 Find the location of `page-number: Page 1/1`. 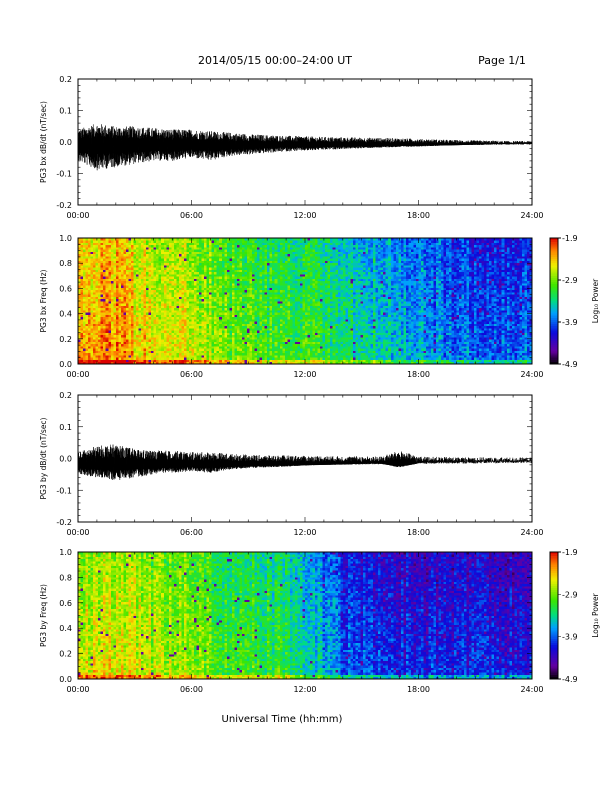

page-number: Page 1/1 is located at coordinates (502, 60).